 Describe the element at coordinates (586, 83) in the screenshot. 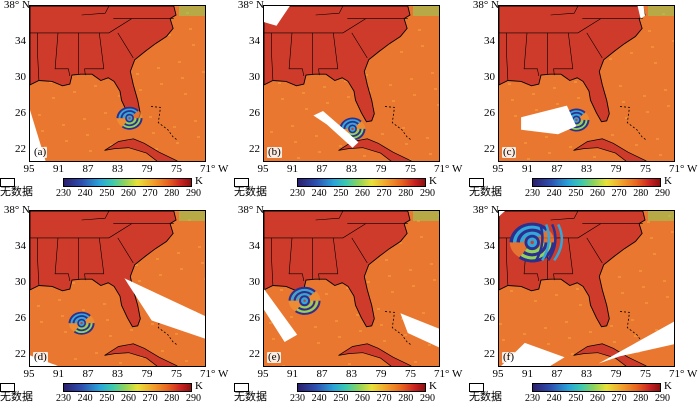

I see `map-frame: (c)` at that location.